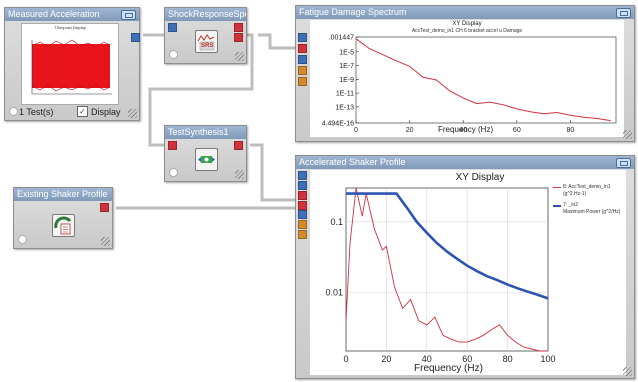  Describe the element at coordinates (341, 38) in the screenshot. I see `y-tick-label: .001447` at that location.